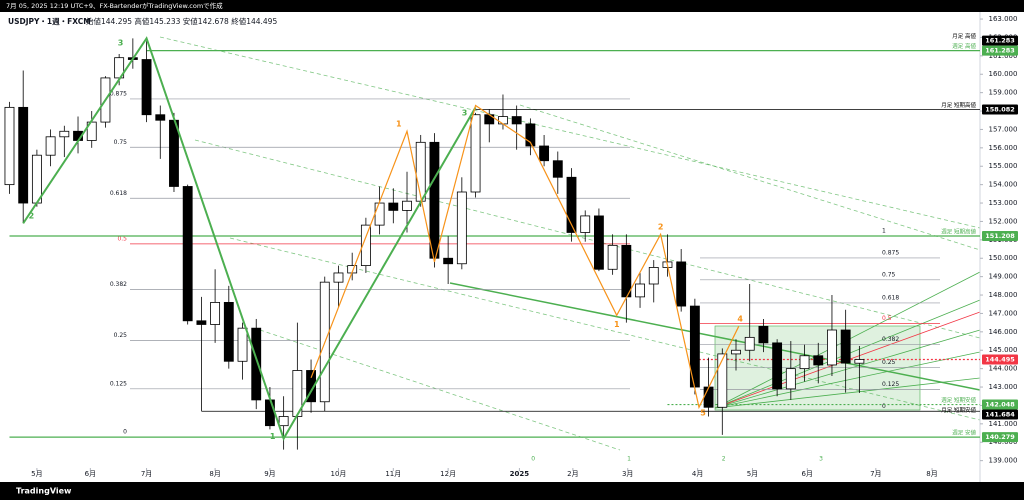 This screenshot has width=1024, height=500. Describe the element at coordinates (889, 362) in the screenshot. I see `fib-label: 0.25` at that location.